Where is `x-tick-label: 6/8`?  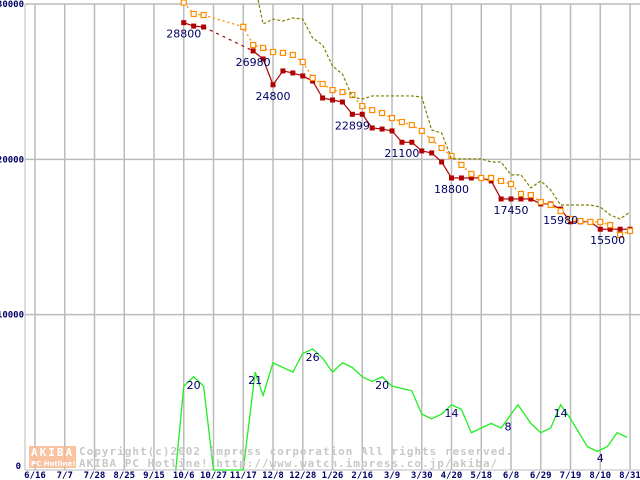
x-tick-label: 6/8 is located at coordinates (511, 475).